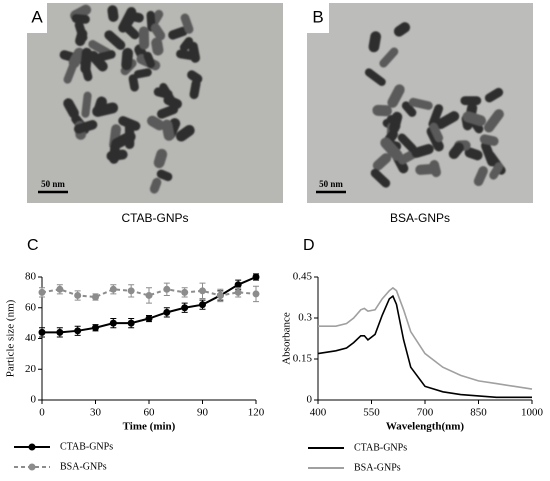 The width and height of the screenshot is (550, 481). Describe the element at coordinates (287, 338) in the screenshot. I see `y-axis-label: Absorbance` at that location.